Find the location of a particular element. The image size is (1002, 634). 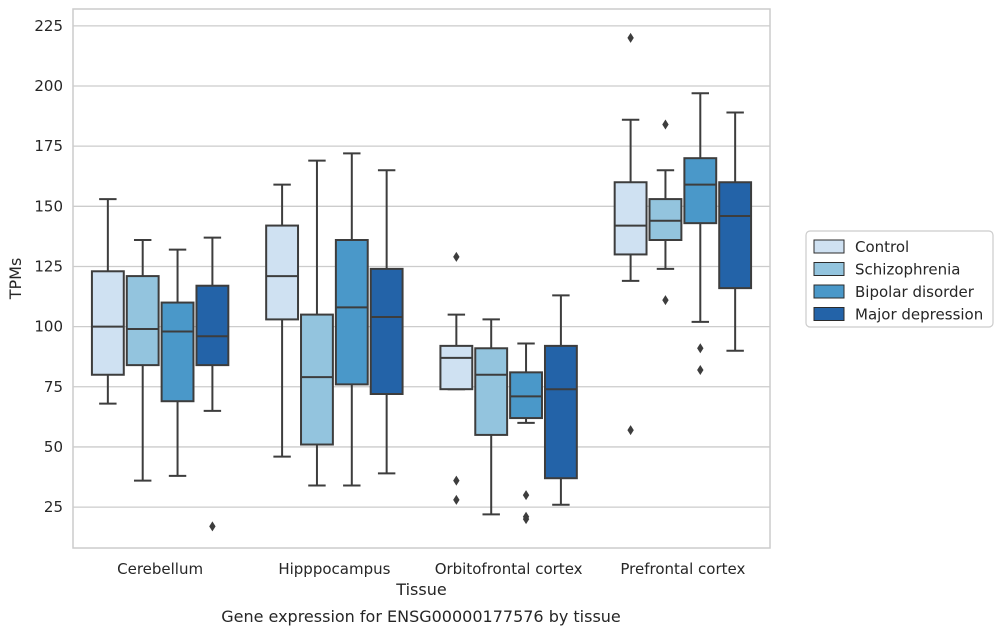

y-axis-ticks: 25 50 75 100 125 150 175 200 225 is located at coordinates (48, 266).